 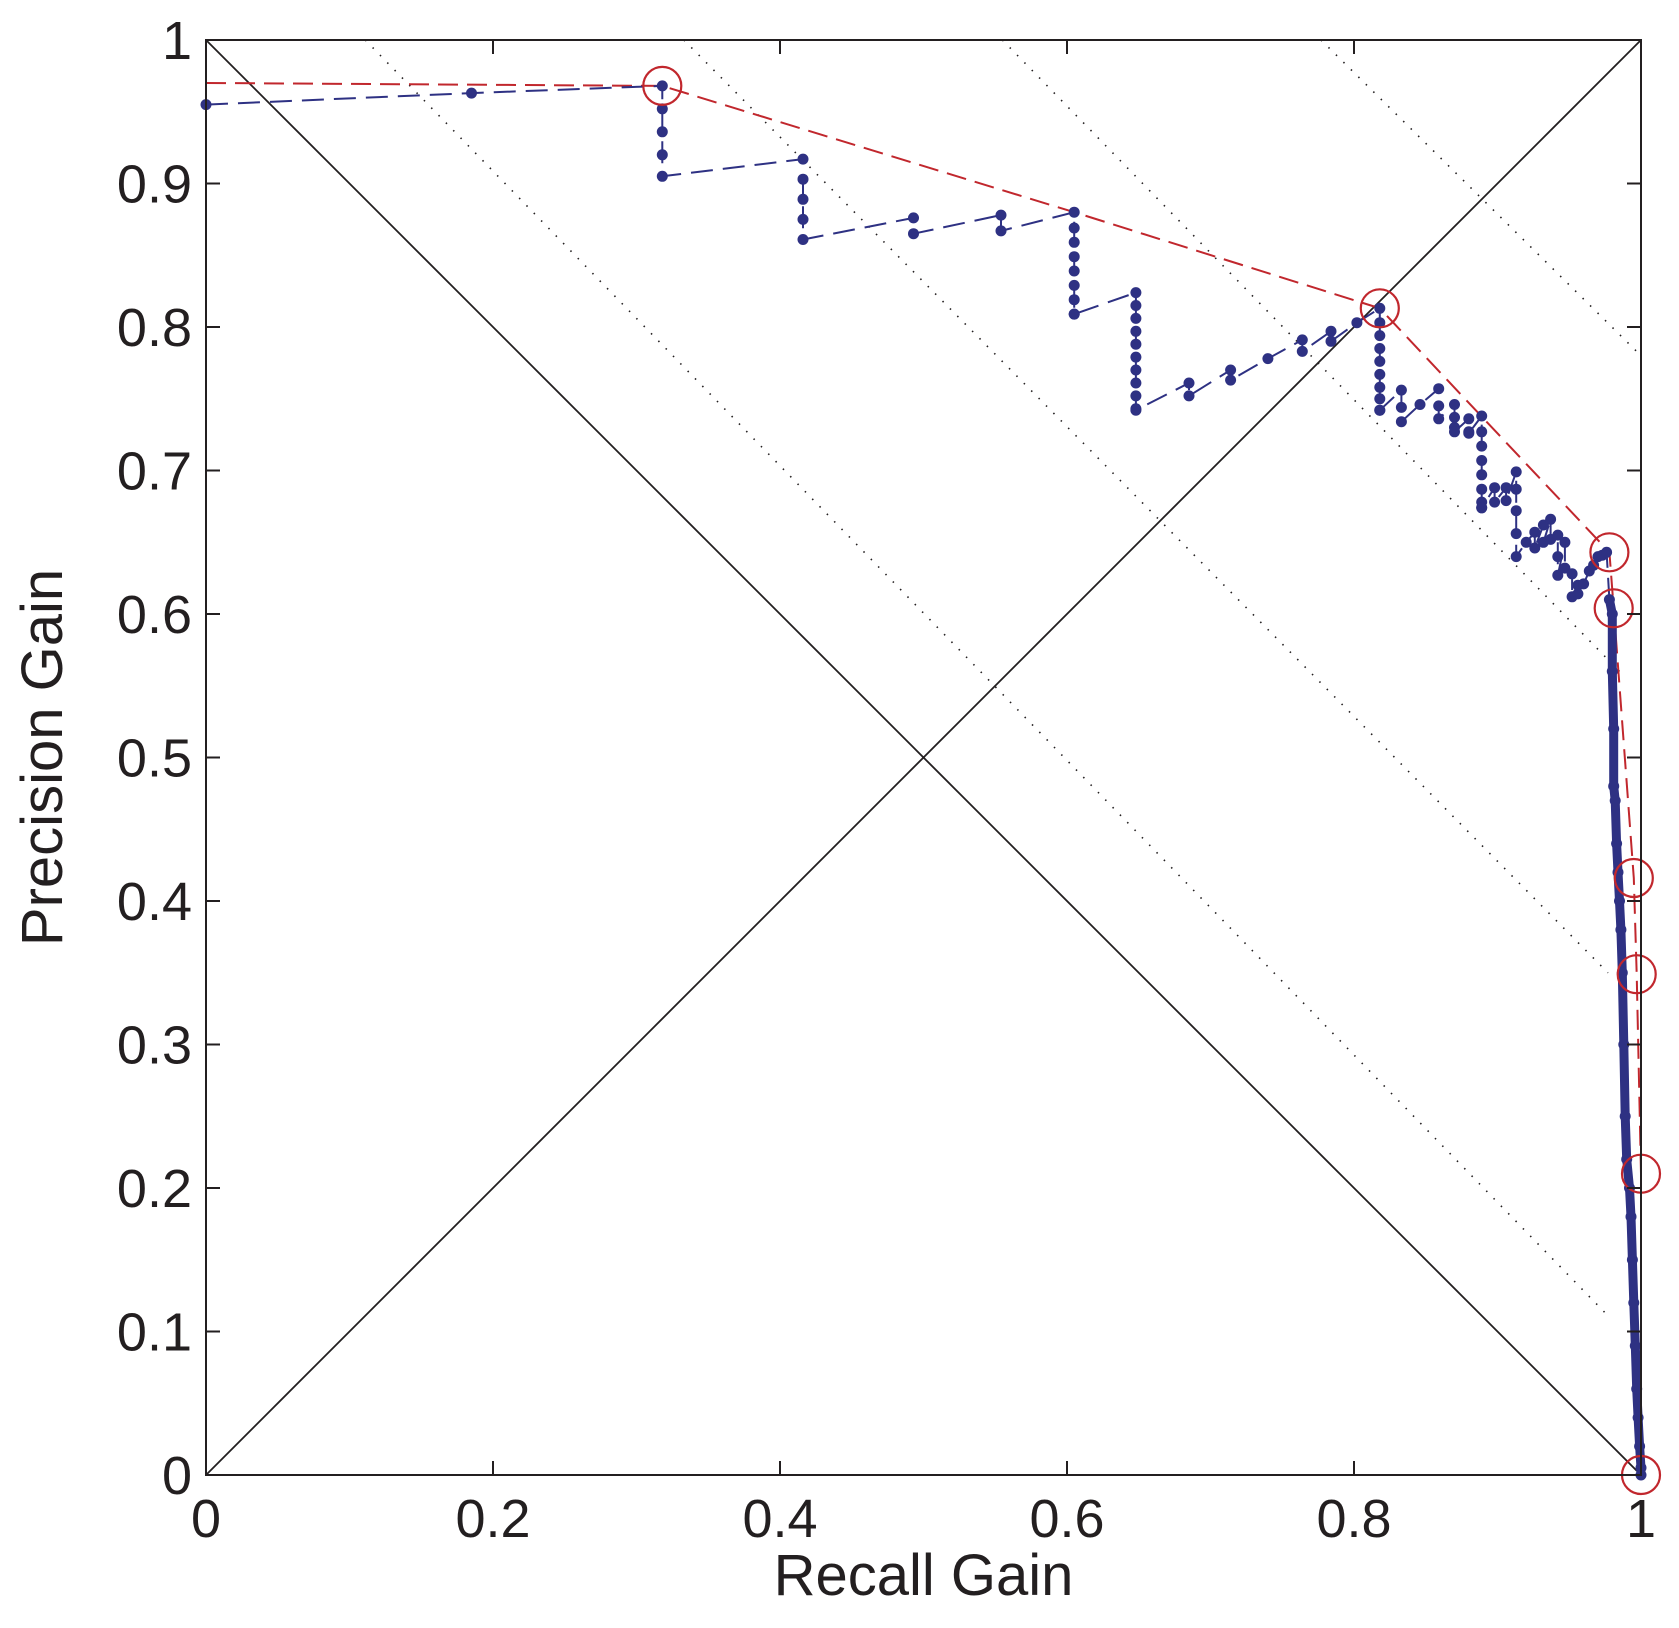 I want to click on y-tick-label: 0.2, so click(x=154, y=1189).